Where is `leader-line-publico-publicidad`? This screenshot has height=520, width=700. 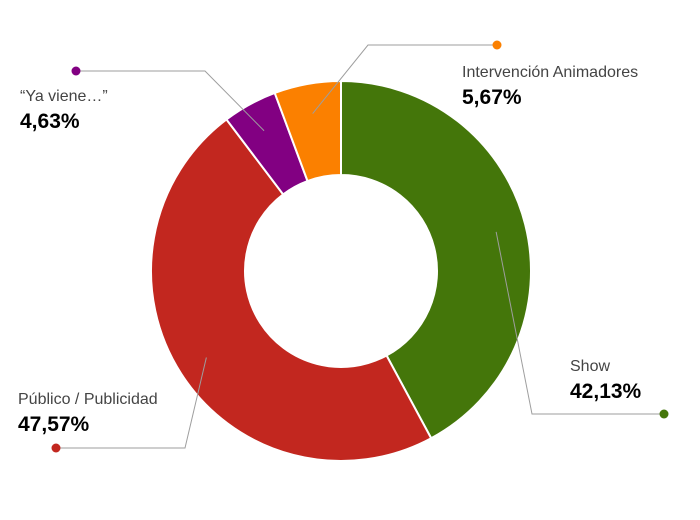 leader-line-publico-publicidad is located at coordinates (131, 403).